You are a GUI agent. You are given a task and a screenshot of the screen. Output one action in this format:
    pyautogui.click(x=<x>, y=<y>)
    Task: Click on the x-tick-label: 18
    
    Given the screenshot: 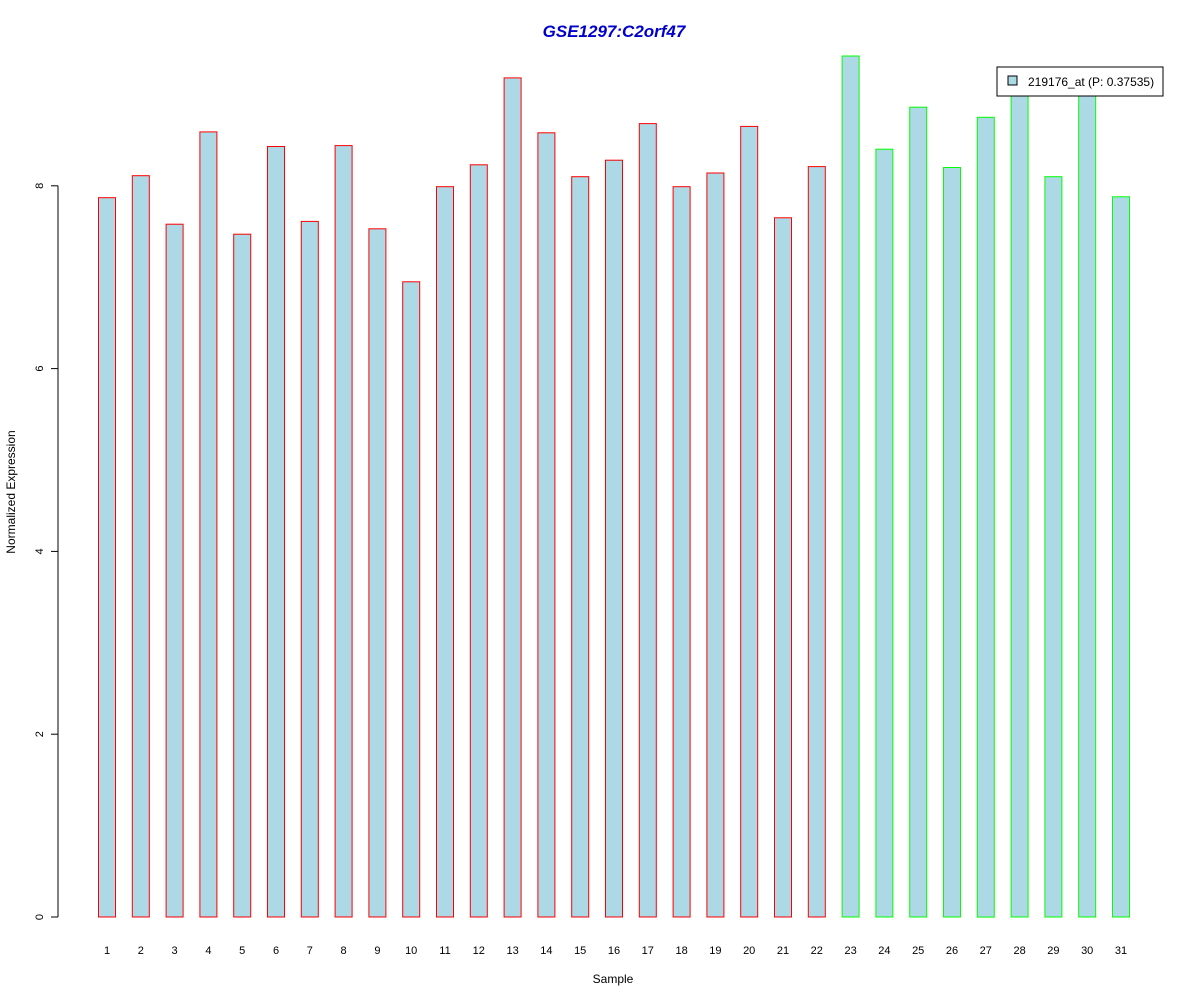 What is the action you would take?
    pyautogui.click(x=681, y=951)
    